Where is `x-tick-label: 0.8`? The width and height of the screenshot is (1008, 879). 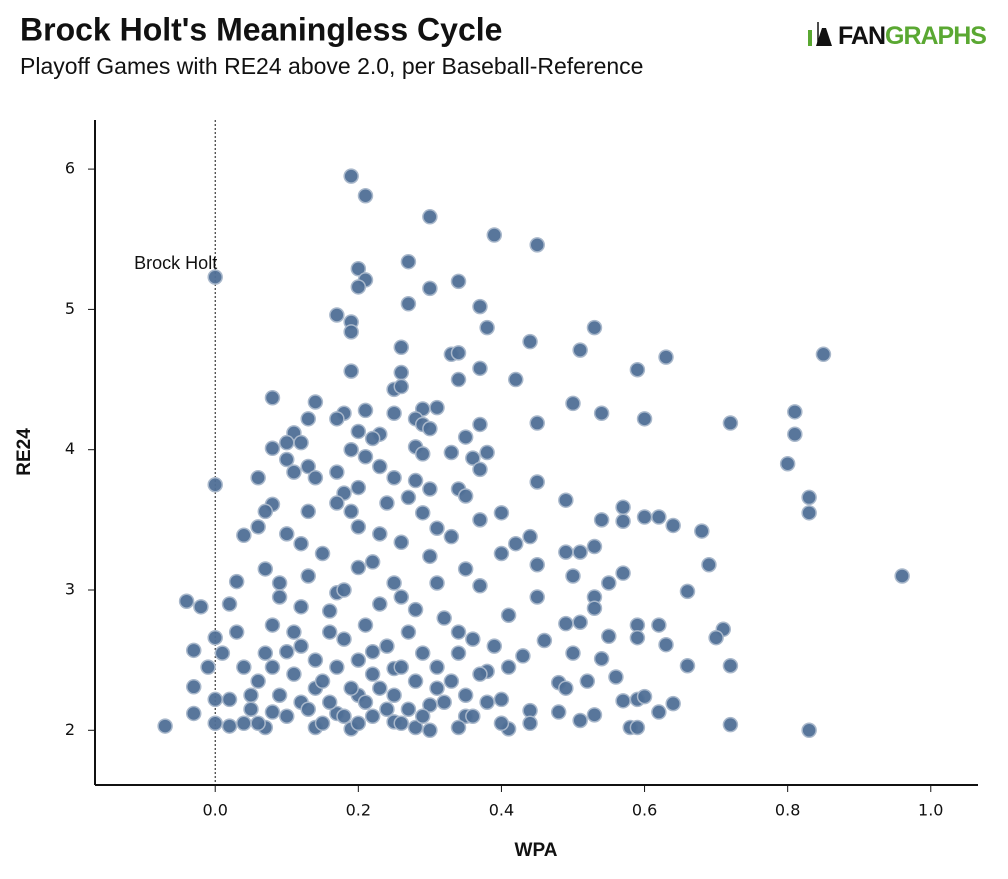 x-tick-label: 0.8 is located at coordinates (787, 810).